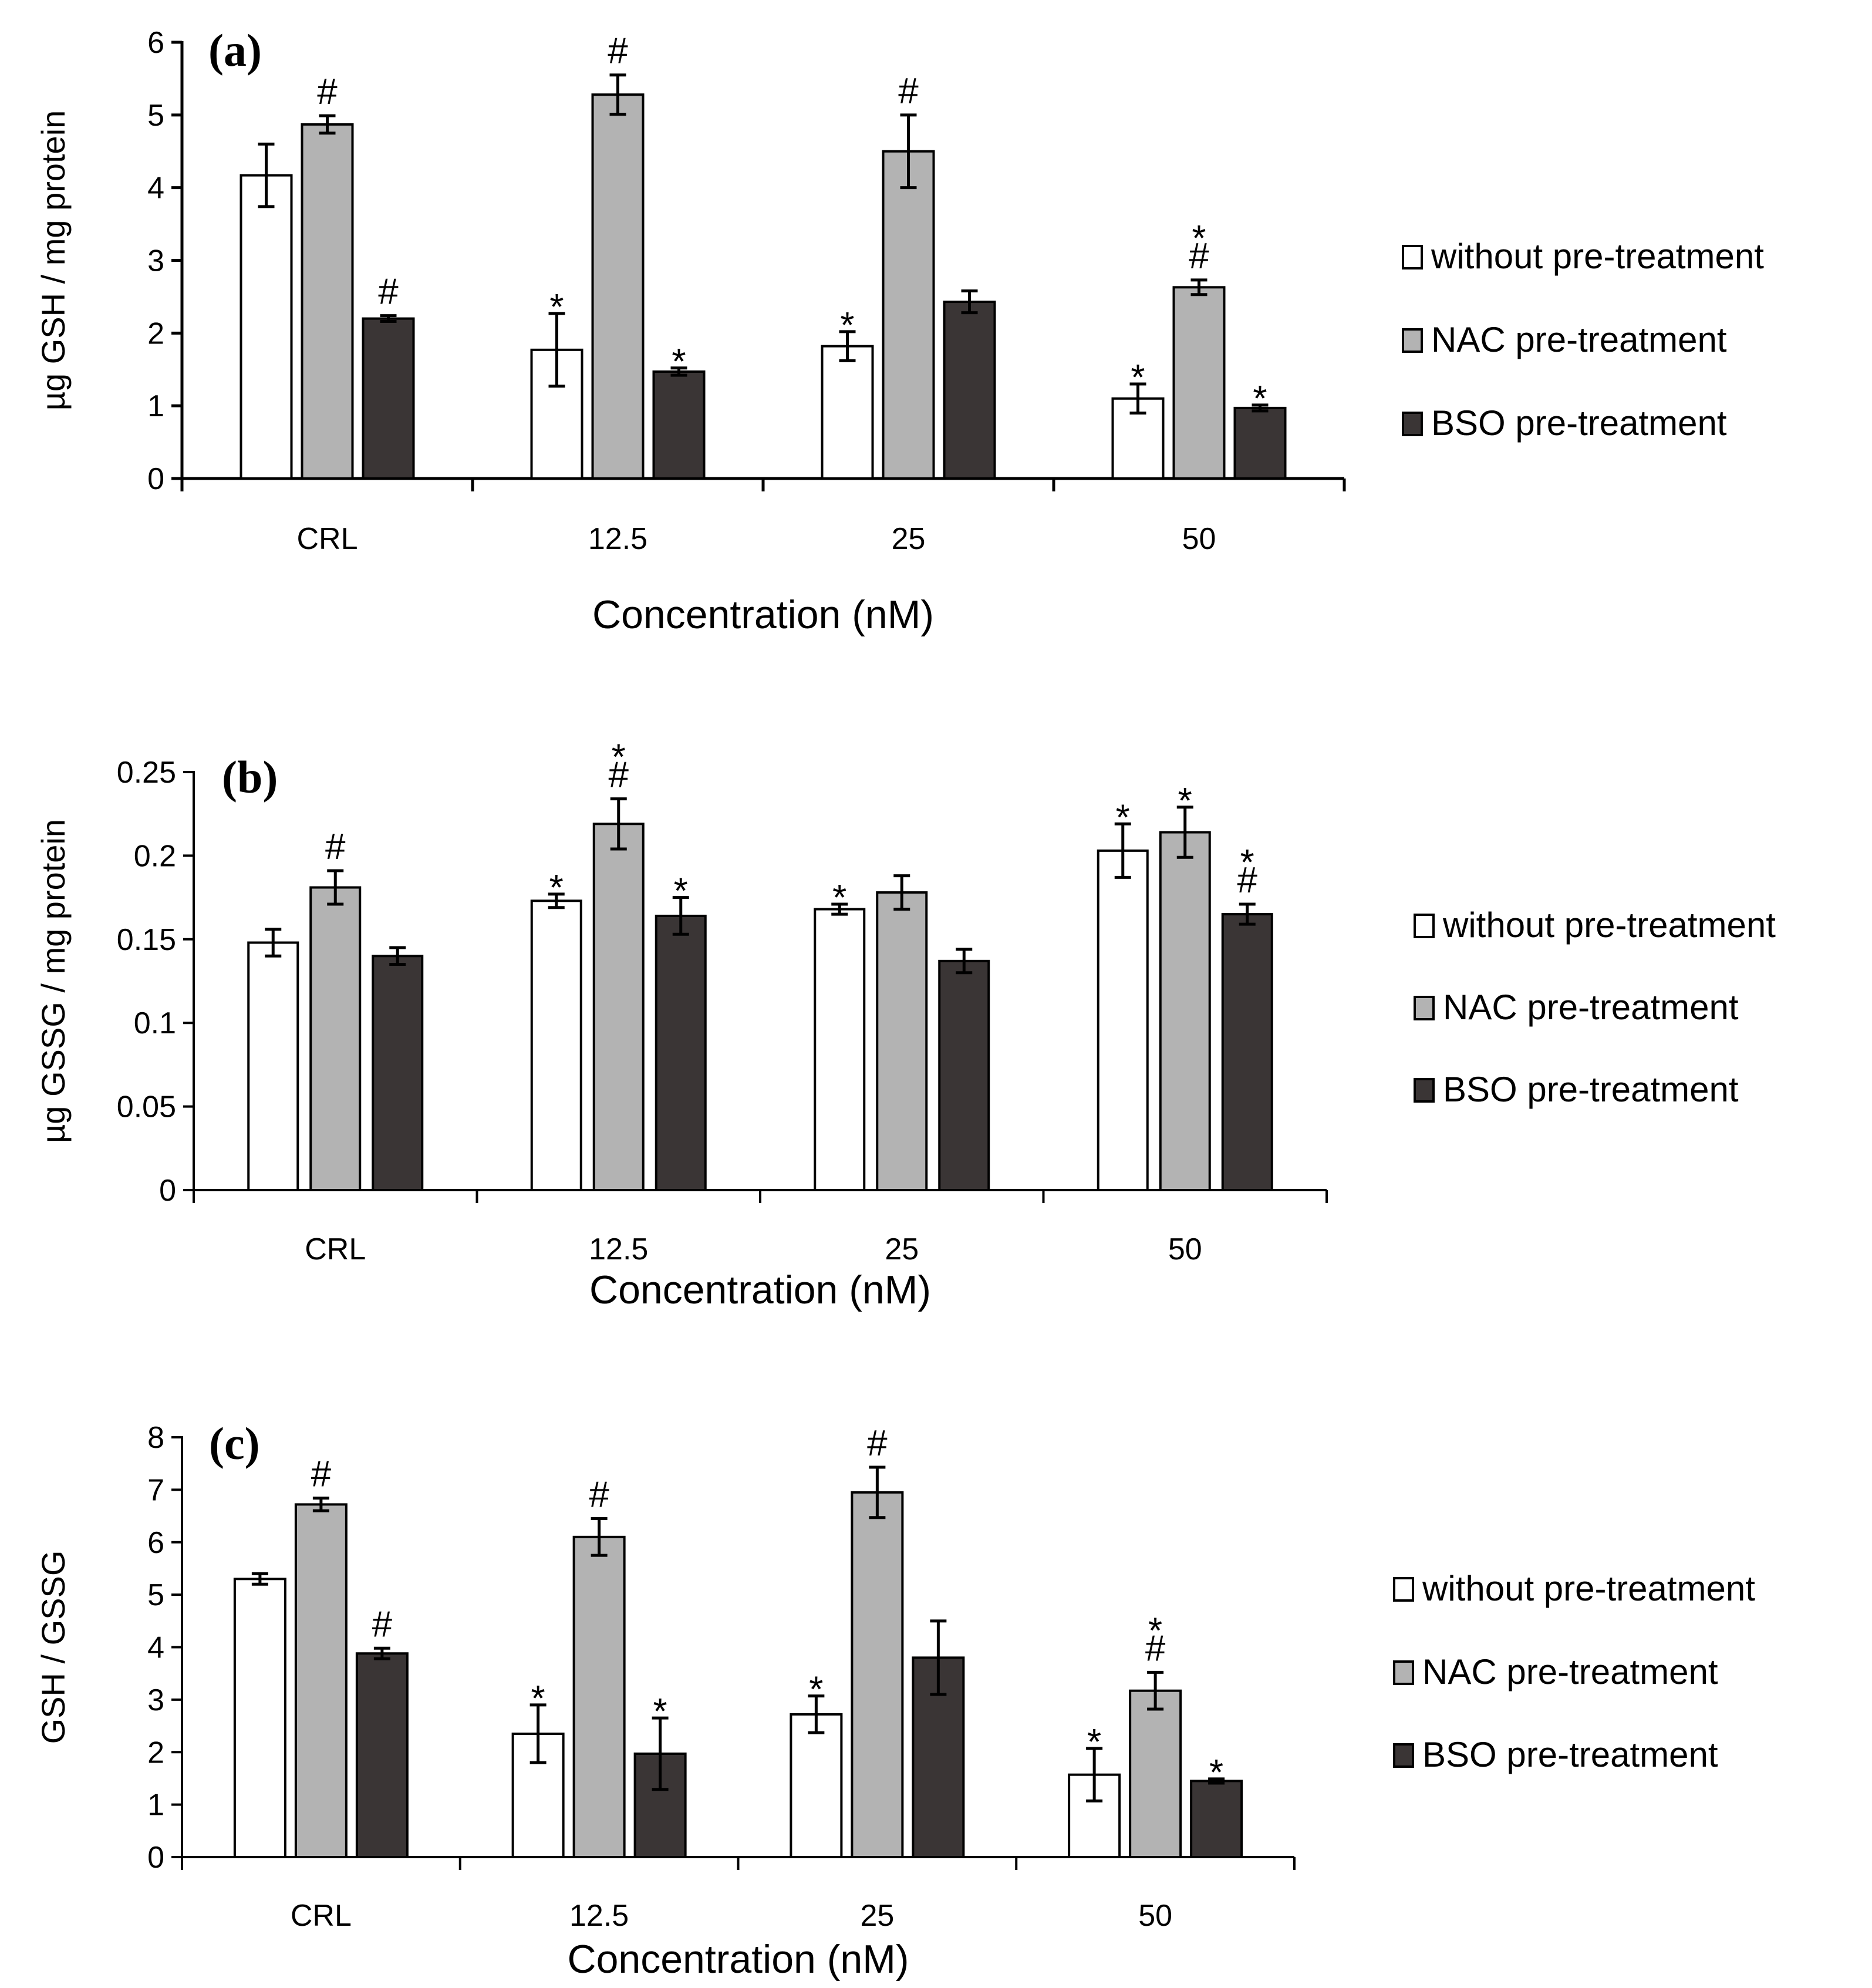  I want to click on y-tick-label: 6, so click(155, 1543).